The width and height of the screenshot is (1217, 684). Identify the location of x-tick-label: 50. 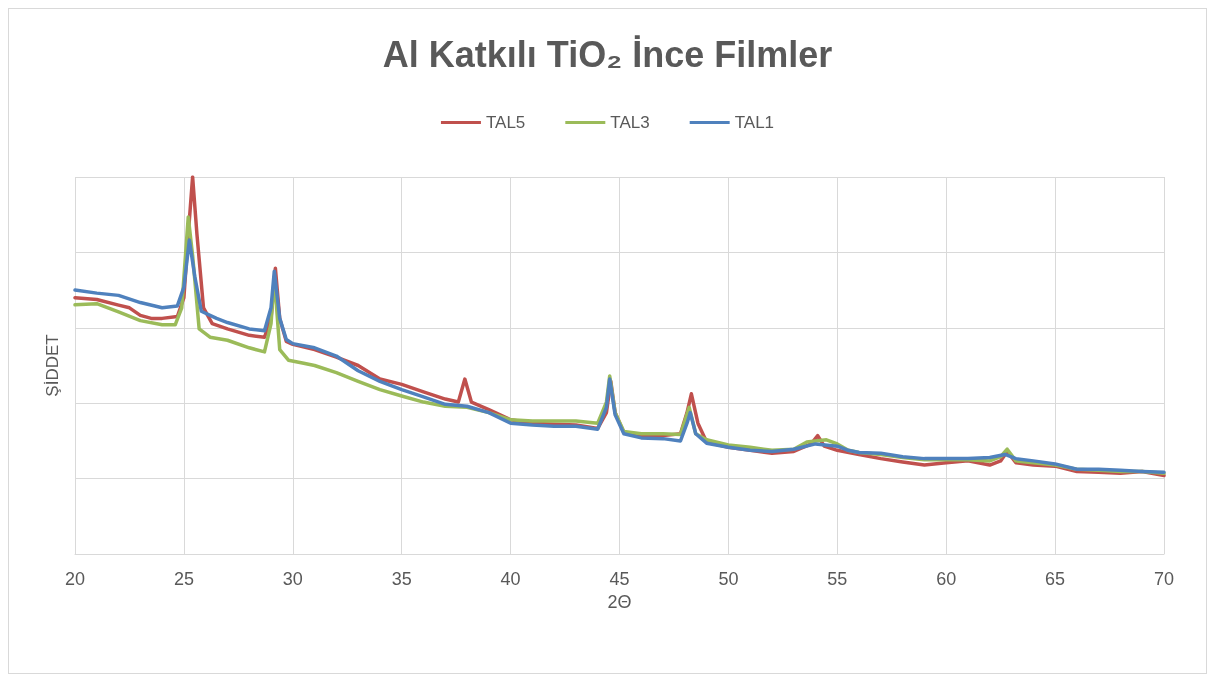
(728, 579).